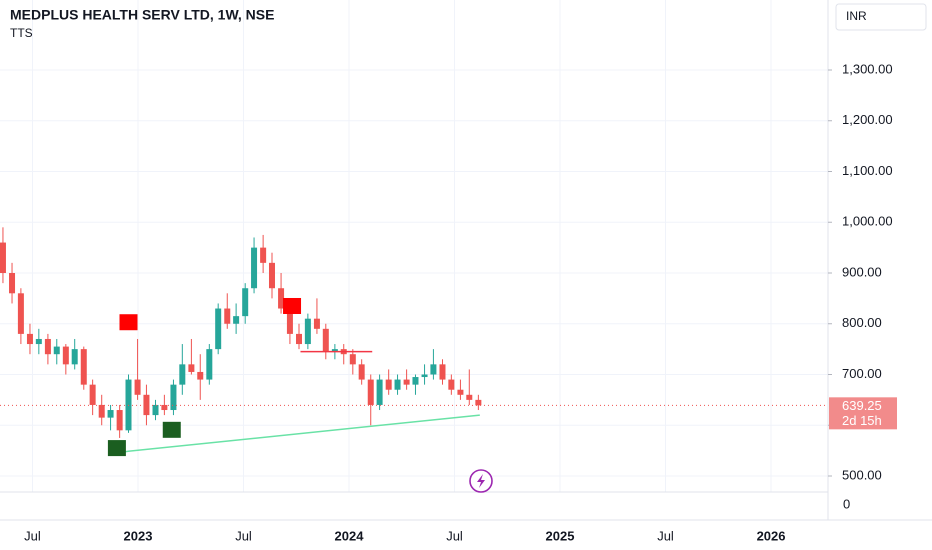  I want to click on currency-label: INR, so click(856, 16).